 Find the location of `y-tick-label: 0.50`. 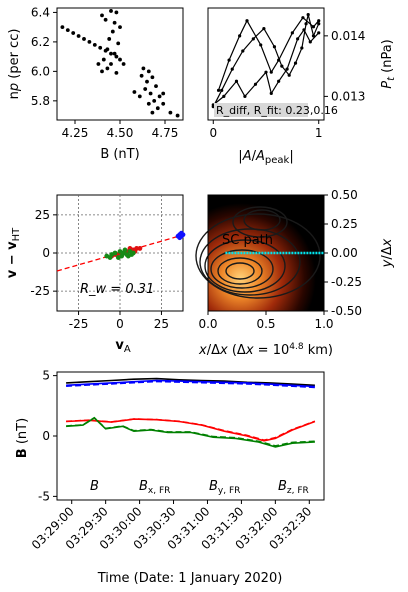

y-tick-label: 0.50 is located at coordinates (344, 195).